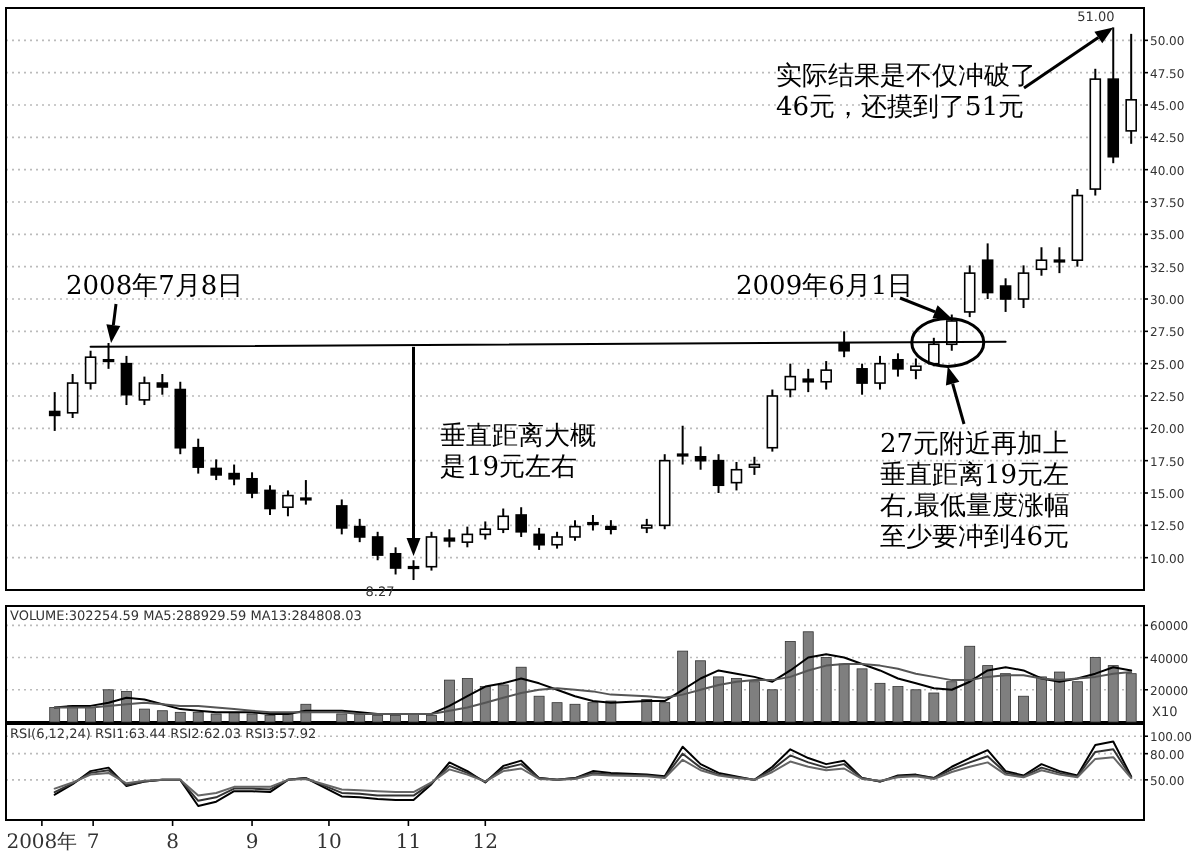  I want to click on annotation: 2009年6月1日, so click(825, 287).